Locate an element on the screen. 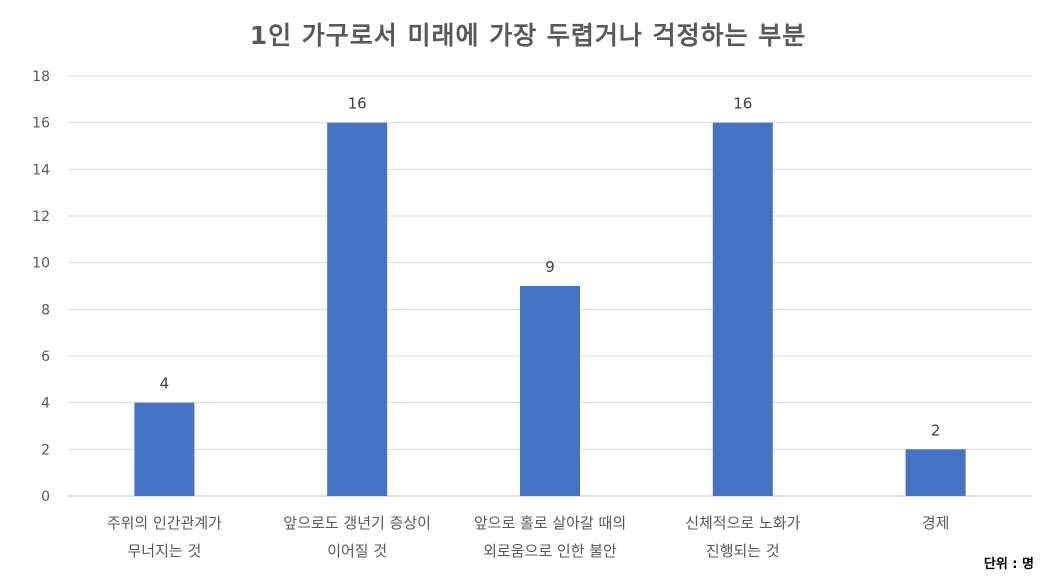 This screenshot has height=588, width=1056. data-label: 2 is located at coordinates (936, 430).